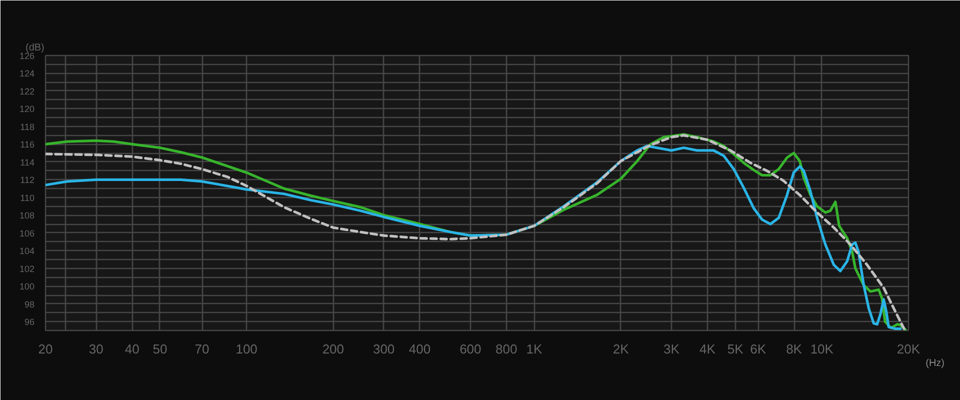 The image size is (960, 400). Describe the element at coordinates (735, 349) in the screenshot. I see `x-tick-label: 5K` at that location.